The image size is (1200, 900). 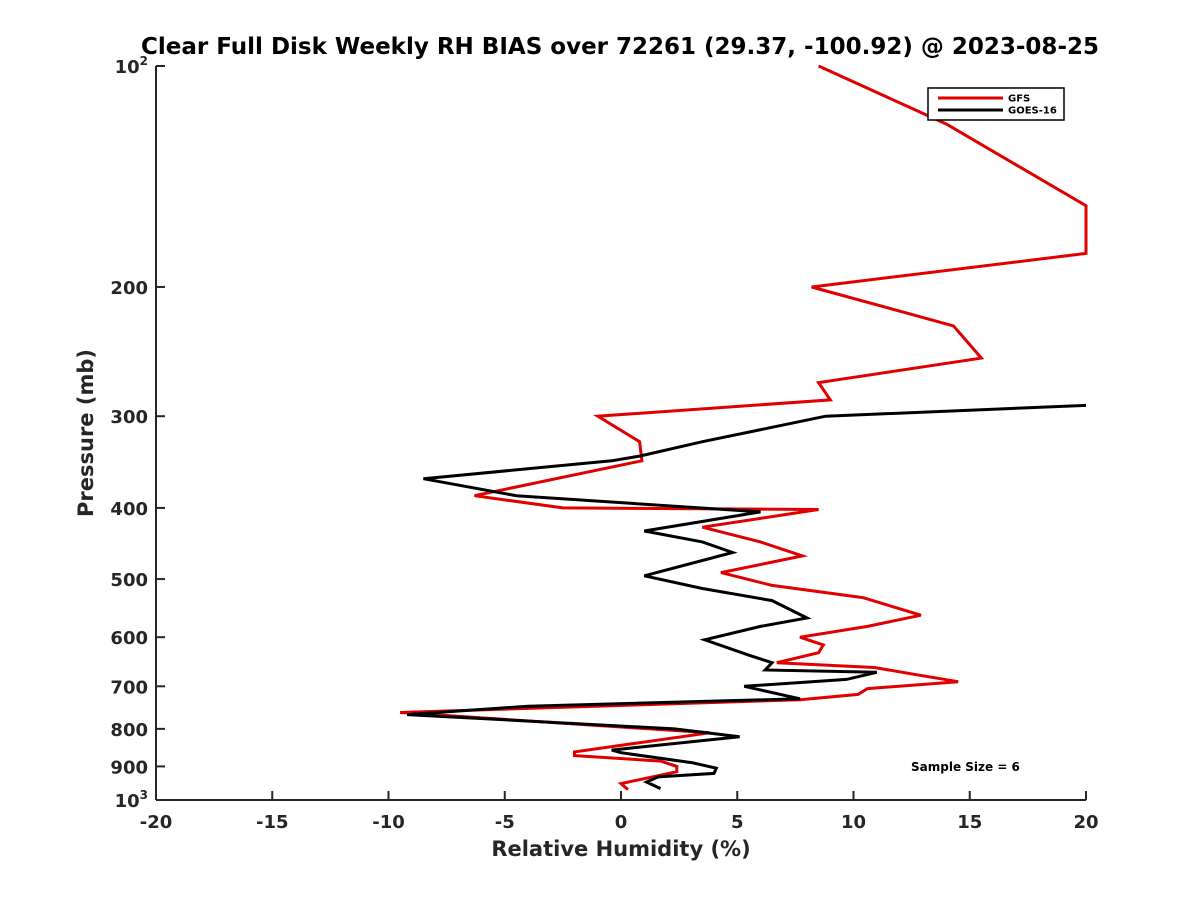 I want to click on y-tick-label: 900, so click(x=129, y=767).